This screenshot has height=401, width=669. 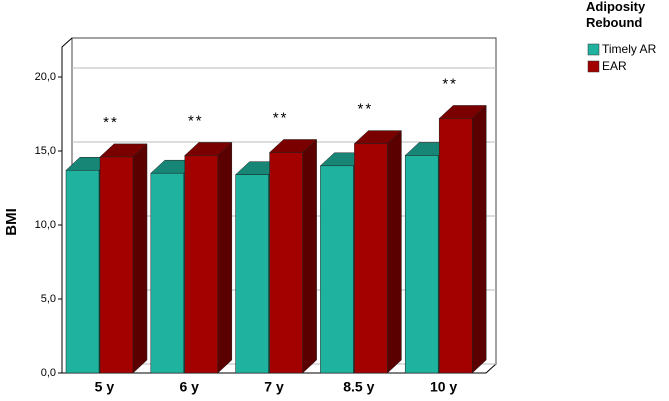 What do you see at coordinates (629, 49) in the screenshot?
I see `legend-label: Timely AR` at bounding box center [629, 49].